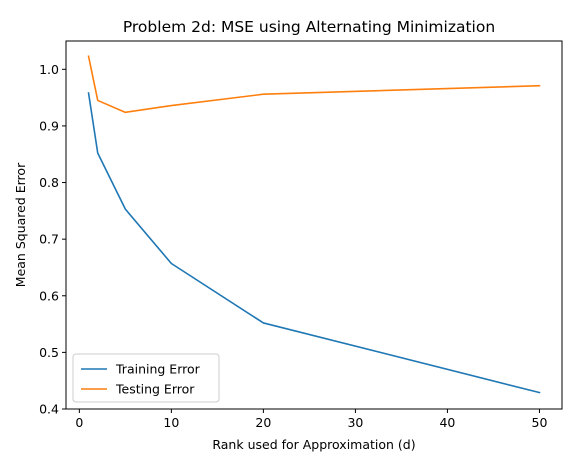 Image resolution: width=587 pixels, height=463 pixels. What do you see at coordinates (311, 419) in the screenshot?
I see `x-axis-ticks: 0 10 20 30 40 50` at bounding box center [311, 419].